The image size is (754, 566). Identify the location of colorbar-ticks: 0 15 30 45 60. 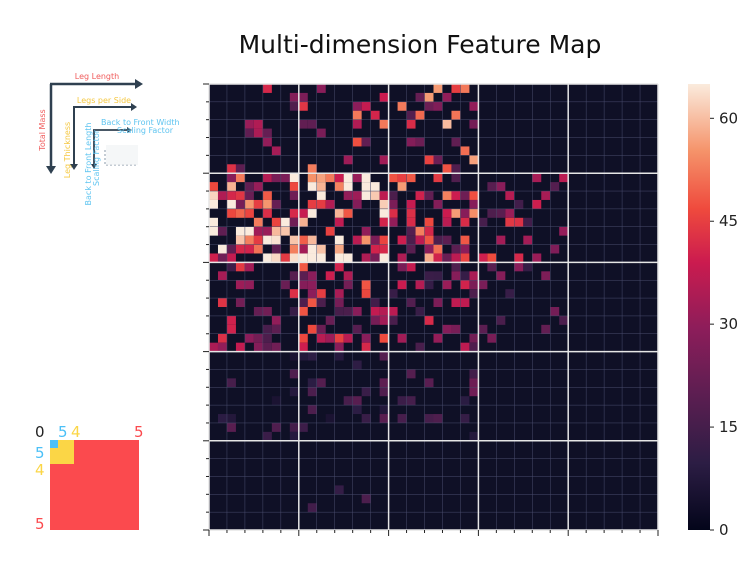
(724, 324).